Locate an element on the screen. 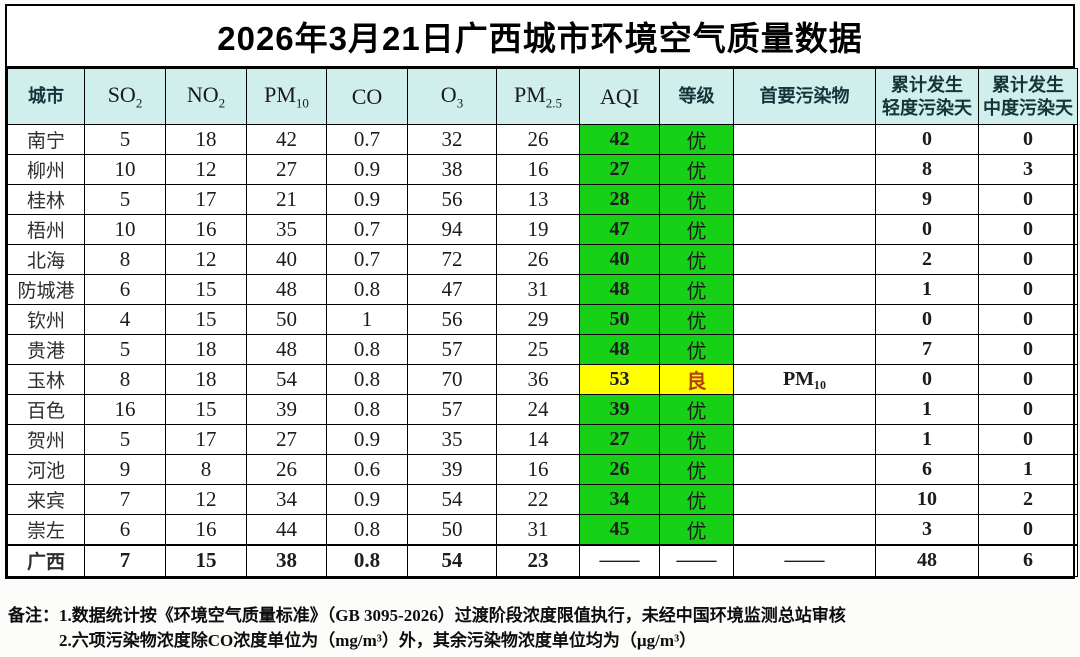  cell-city: 南宁 is located at coordinates (46, 139).